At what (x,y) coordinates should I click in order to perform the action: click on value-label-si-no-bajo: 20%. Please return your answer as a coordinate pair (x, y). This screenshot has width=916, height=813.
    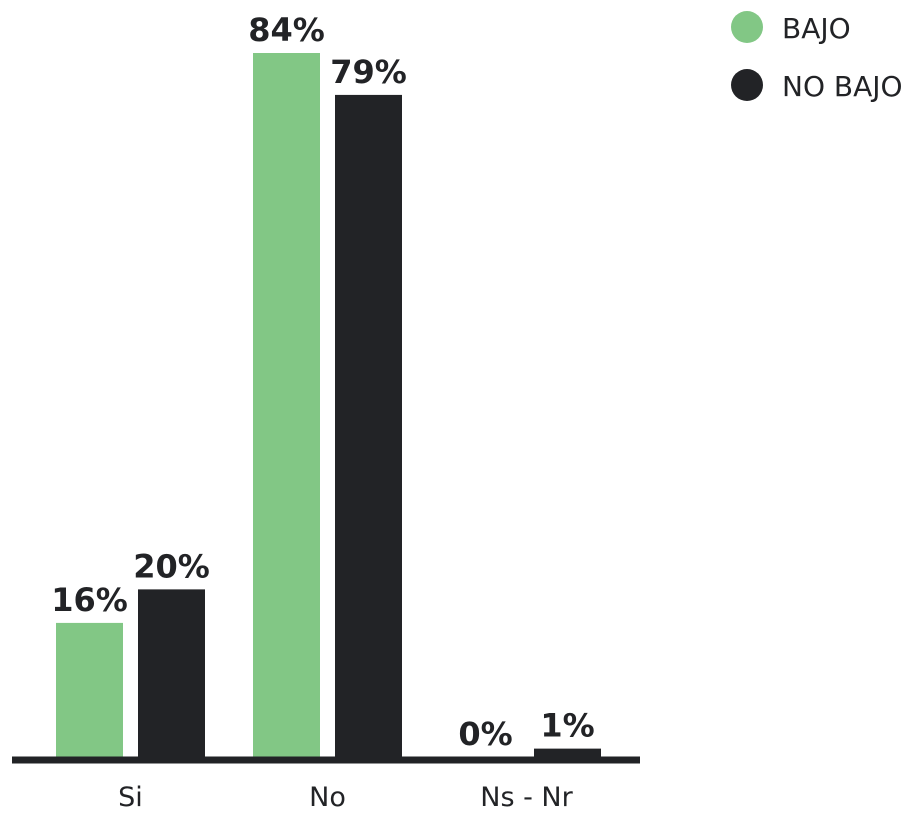
    Looking at the image, I should click on (171, 566).